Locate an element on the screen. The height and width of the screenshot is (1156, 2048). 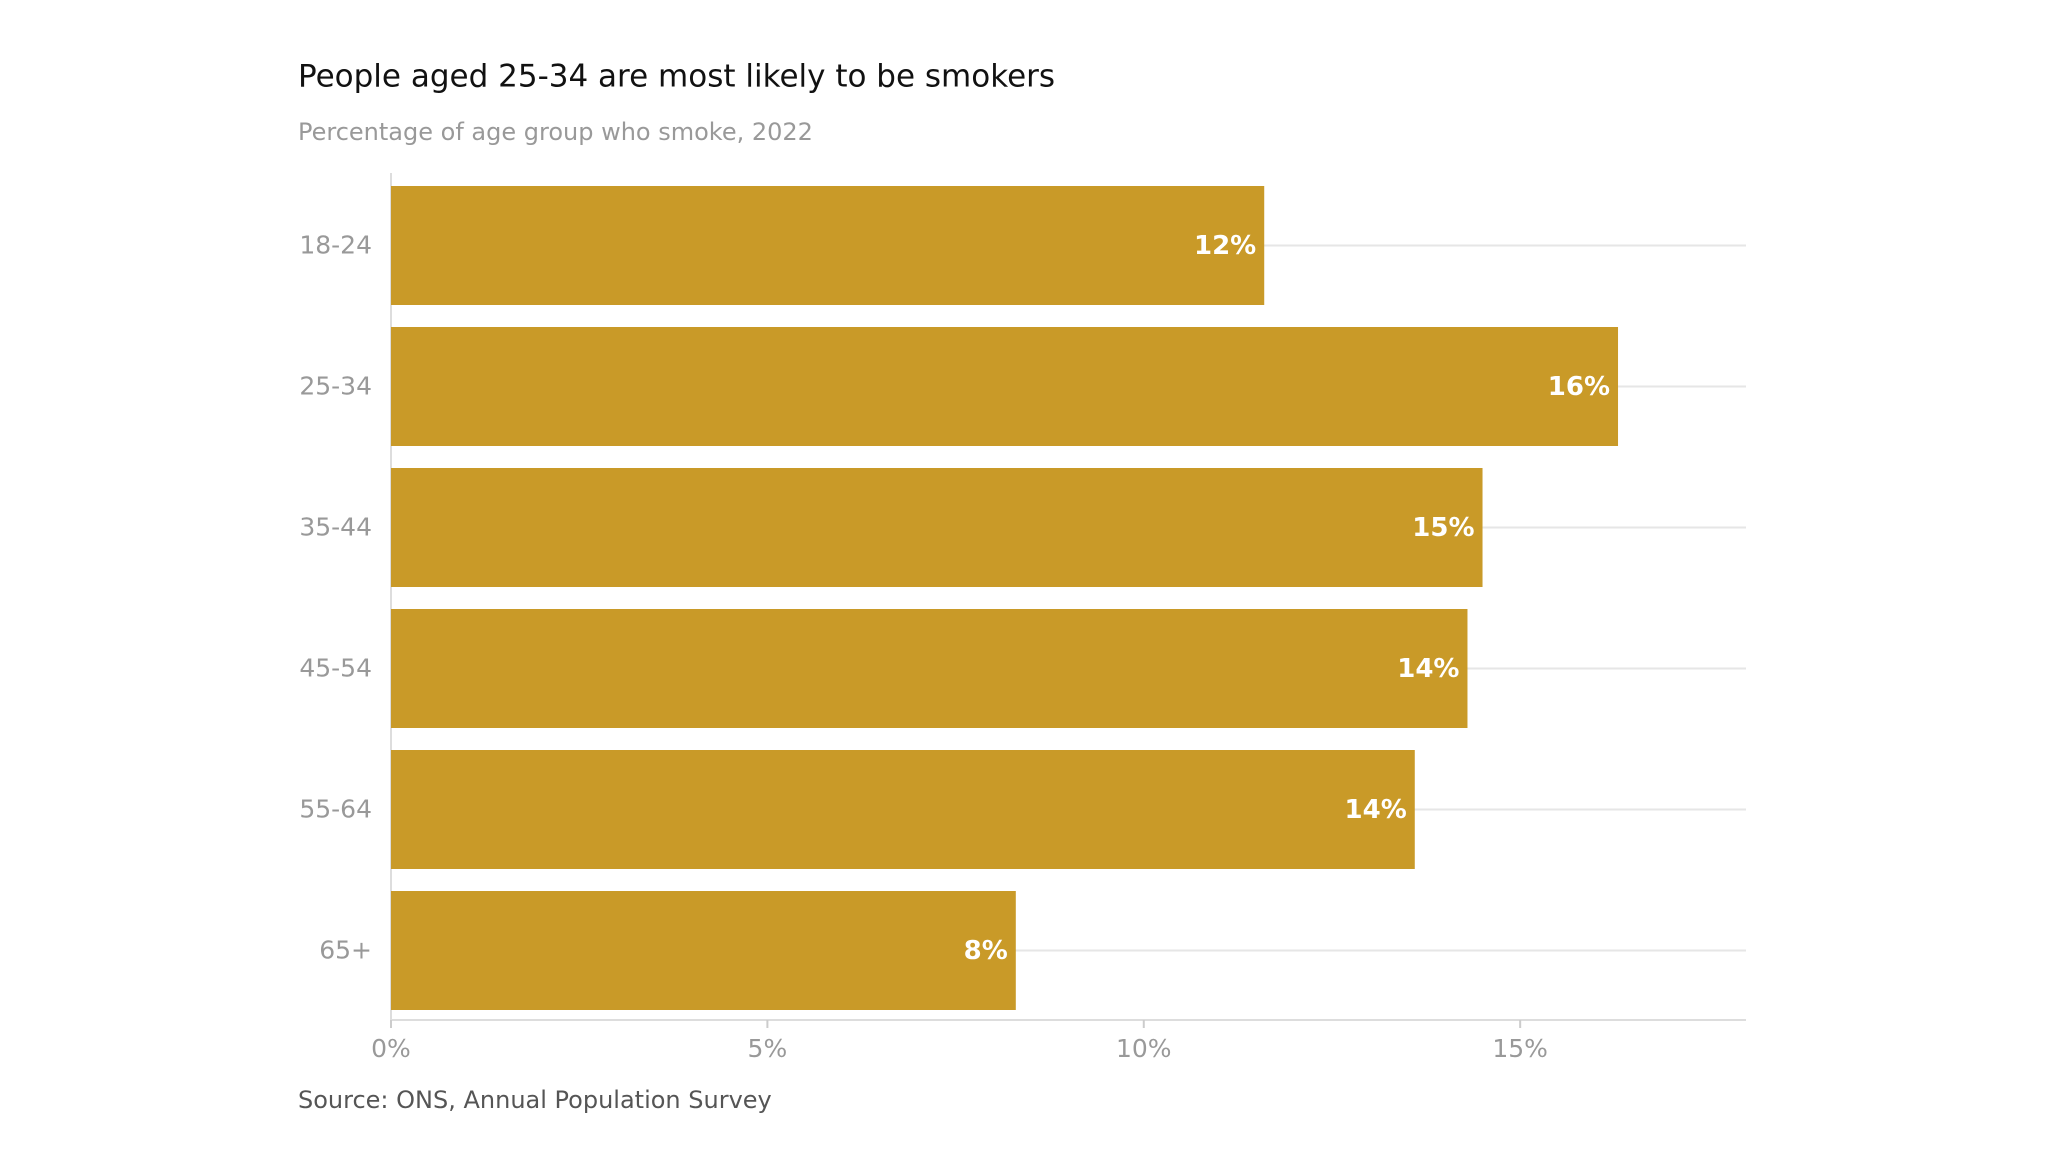
y-tick-label: 35-44 is located at coordinates (335, 527).